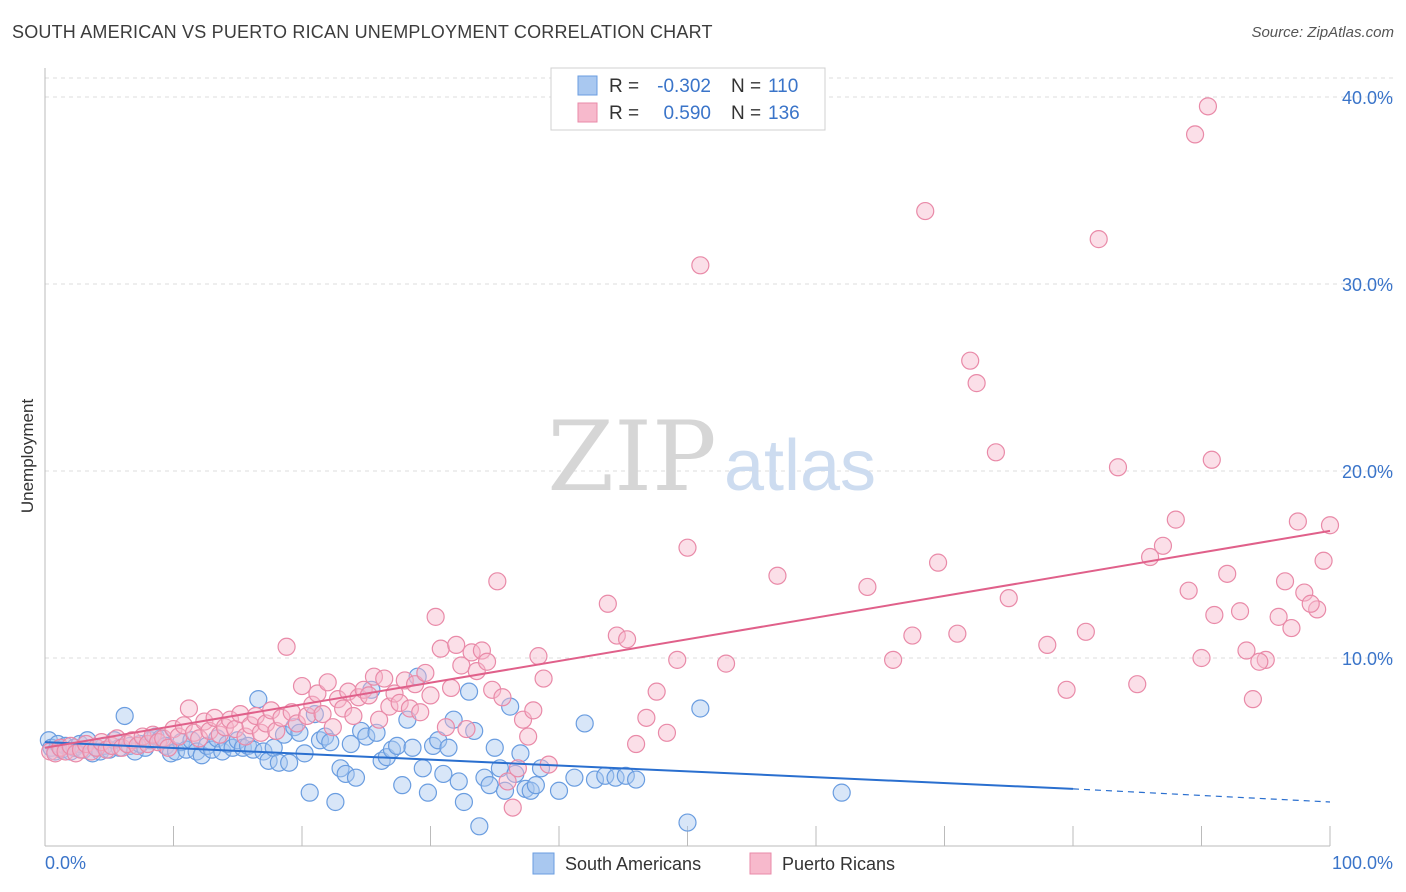  What do you see at coordinates (27, 456) in the screenshot?
I see `y-axis-label: Unemployment` at bounding box center [27, 456].